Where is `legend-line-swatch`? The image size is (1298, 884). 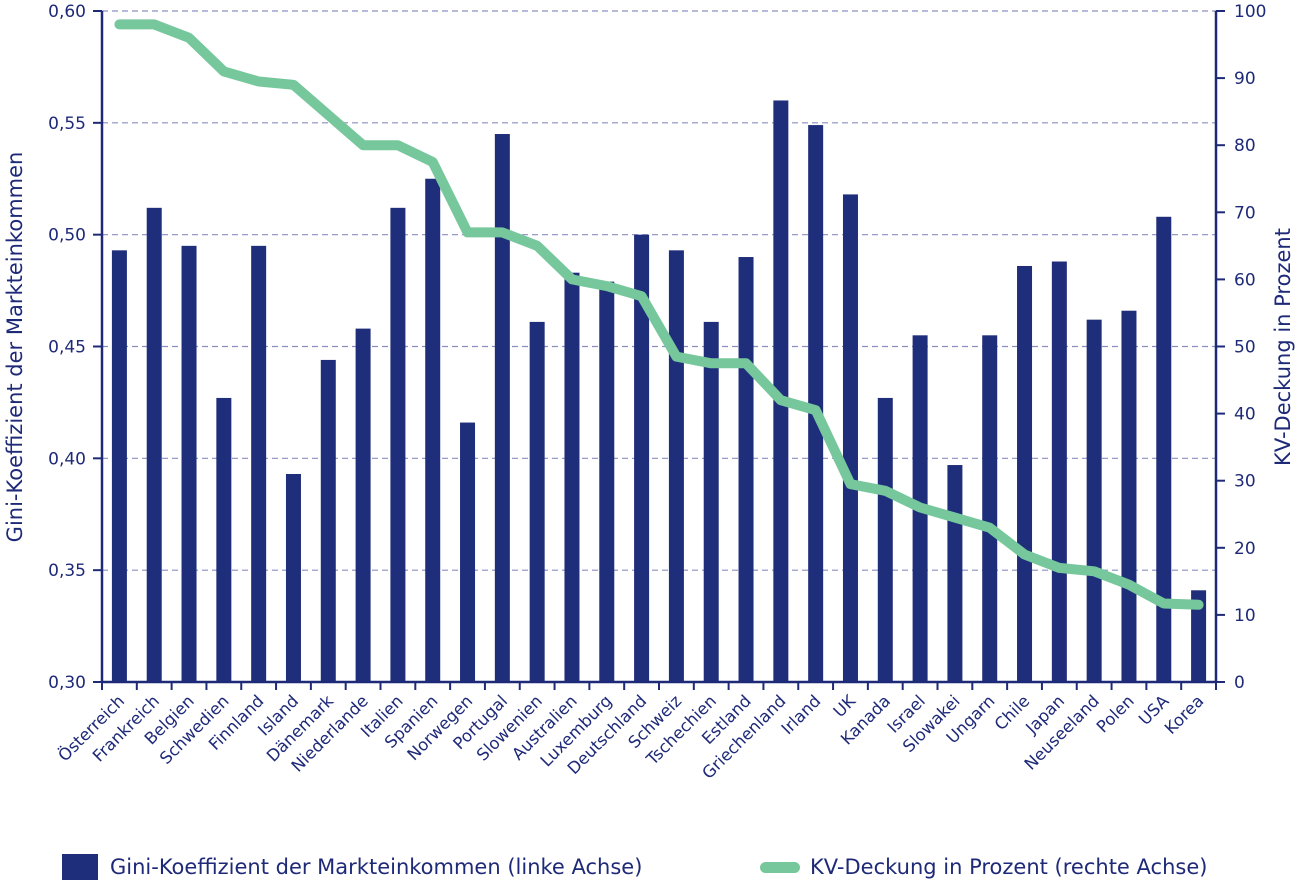 legend-line-swatch is located at coordinates (780, 867).